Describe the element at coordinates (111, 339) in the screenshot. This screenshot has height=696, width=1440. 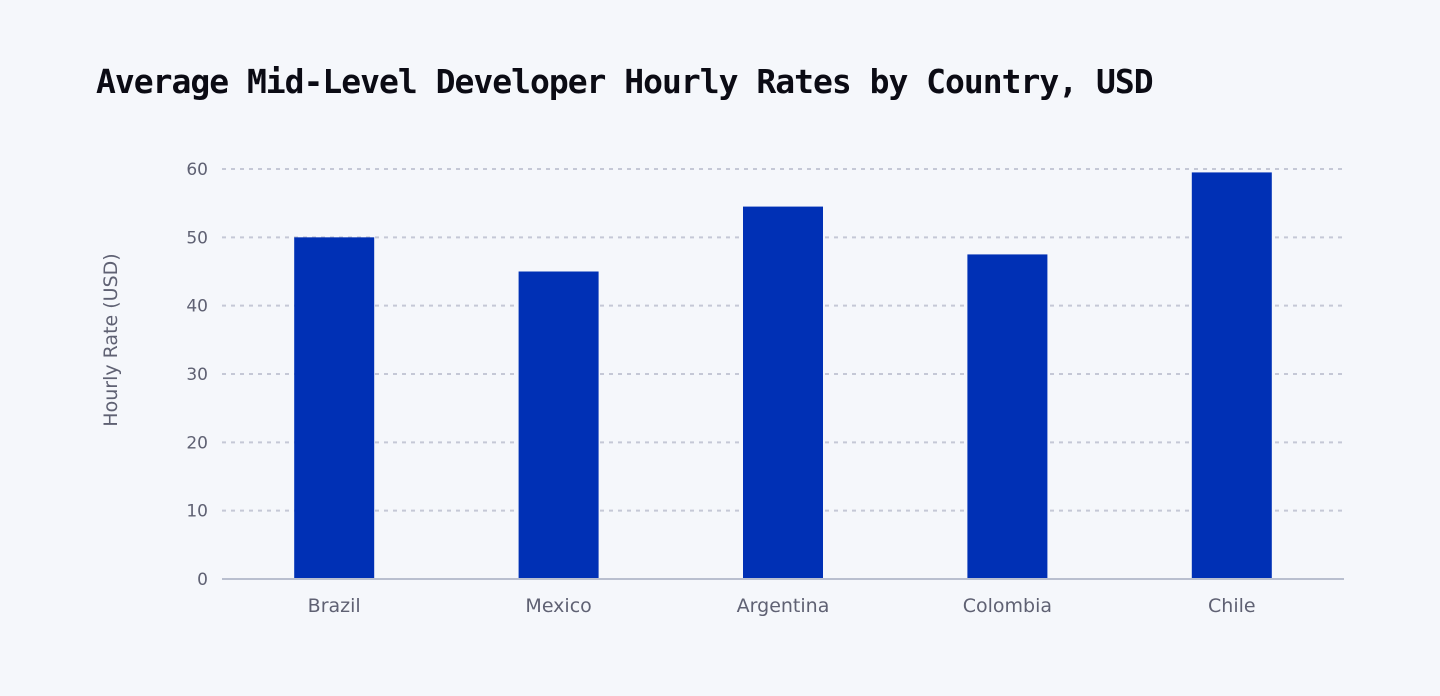
I see `y-axis-label: Hourly Rate (USD)` at that location.